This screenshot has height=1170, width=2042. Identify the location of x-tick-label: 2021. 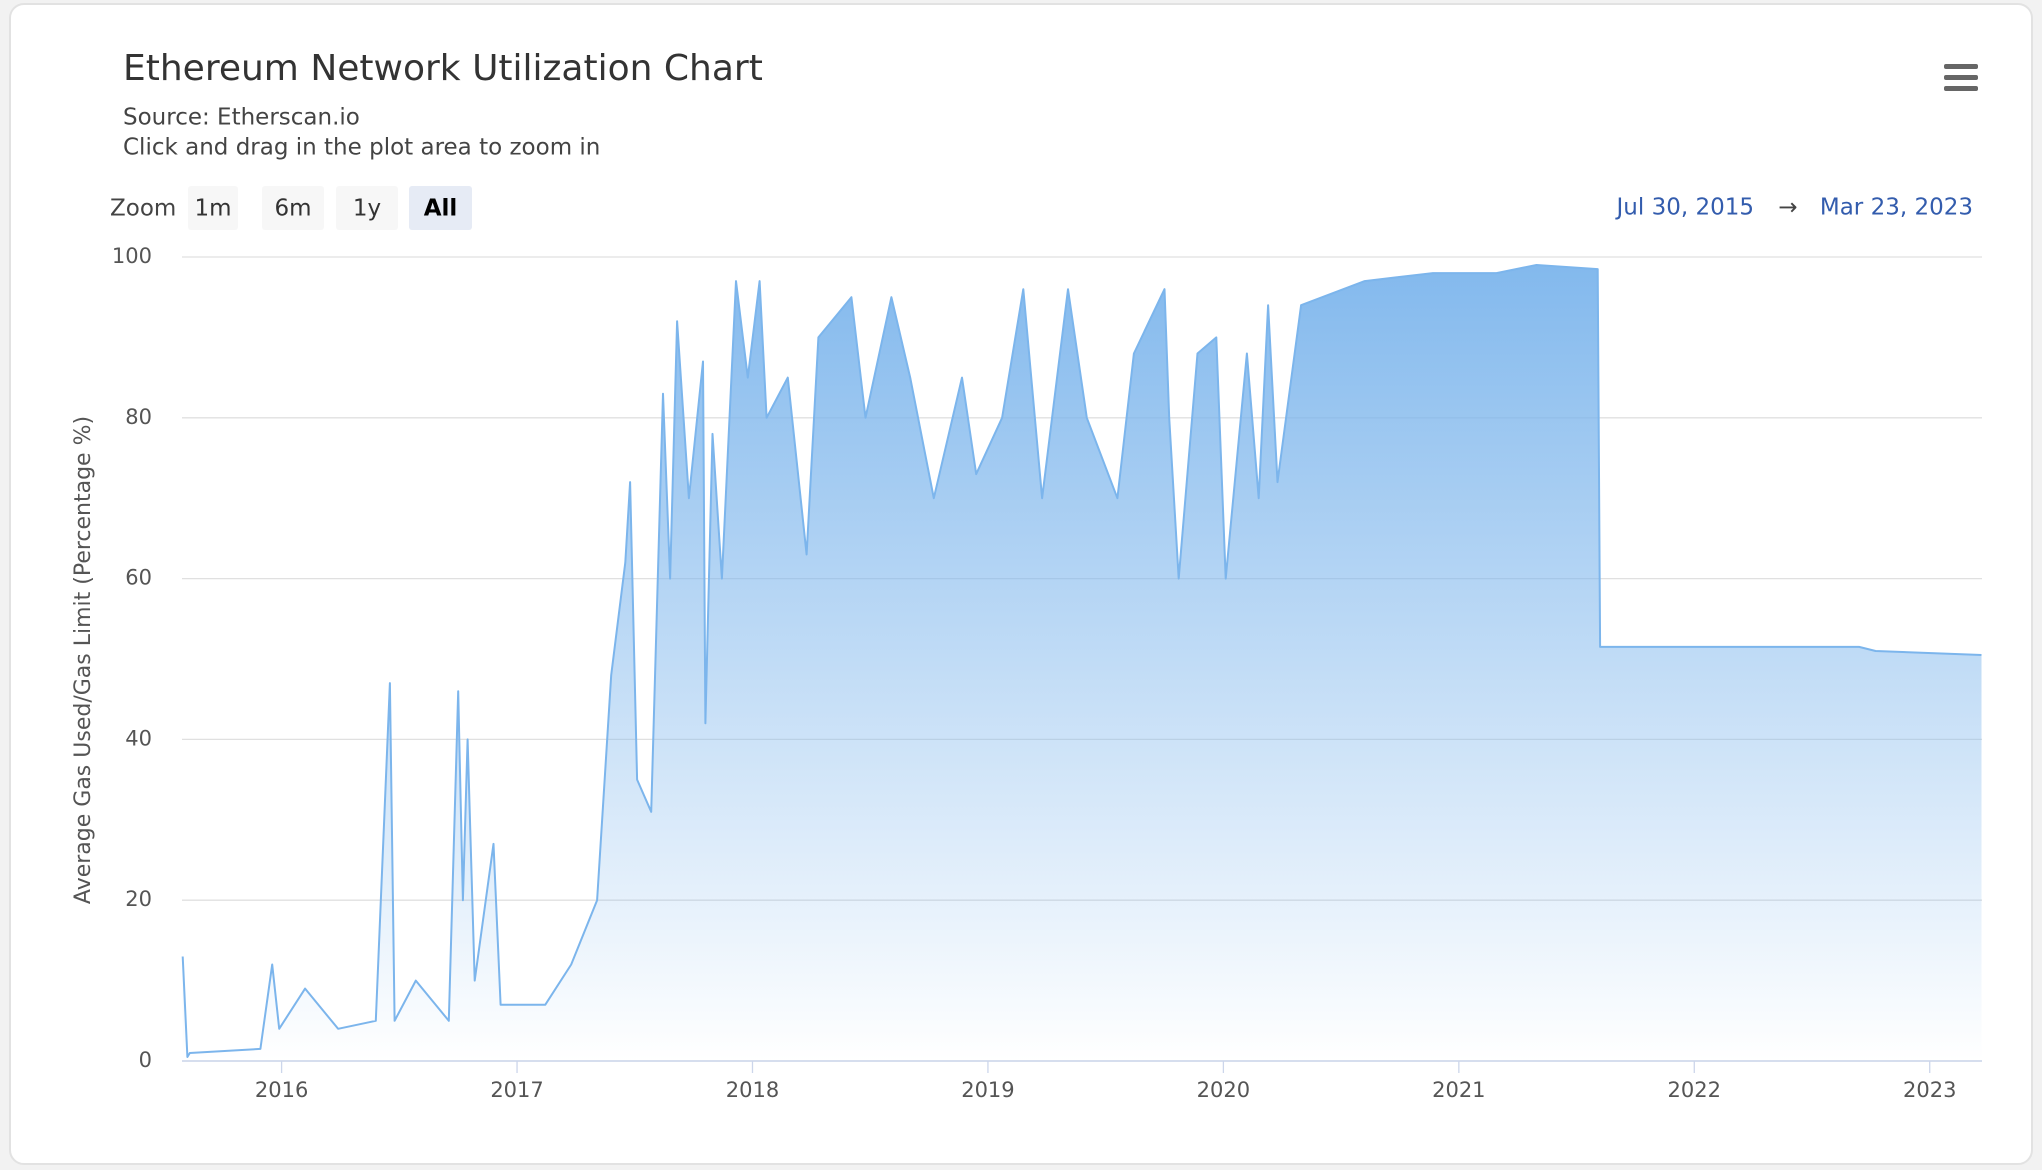
(1458, 1090).